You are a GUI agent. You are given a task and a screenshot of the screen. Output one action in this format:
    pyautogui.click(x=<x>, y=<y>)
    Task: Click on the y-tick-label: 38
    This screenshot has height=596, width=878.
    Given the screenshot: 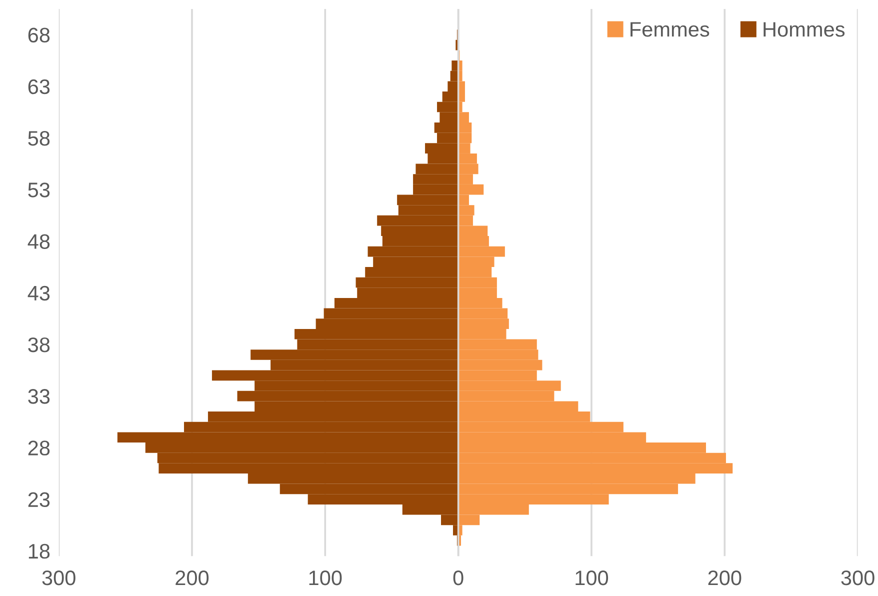 What is the action you would take?
    pyautogui.click(x=39, y=344)
    